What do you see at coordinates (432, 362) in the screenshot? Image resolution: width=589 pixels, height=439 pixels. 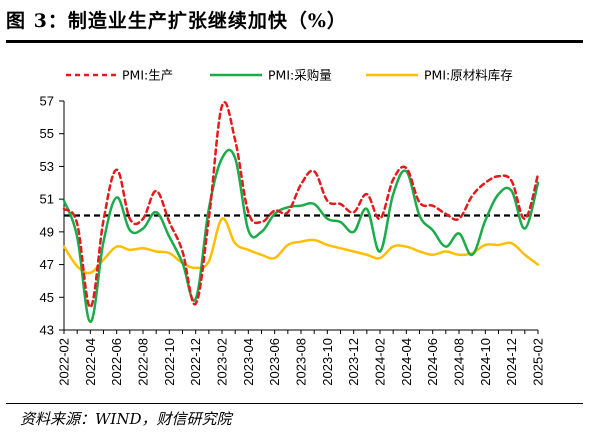 I see `x-tick-label: 2024-06` at bounding box center [432, 362].